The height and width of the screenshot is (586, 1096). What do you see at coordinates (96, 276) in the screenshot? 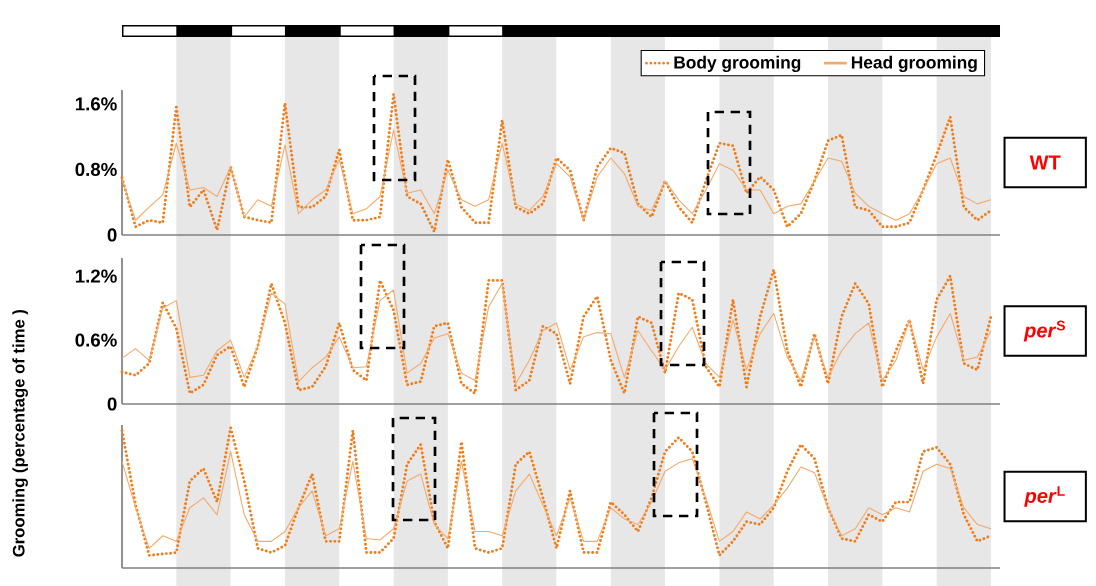
I see `y-tick-label: 1.2%` at bounding box center [96, 276].